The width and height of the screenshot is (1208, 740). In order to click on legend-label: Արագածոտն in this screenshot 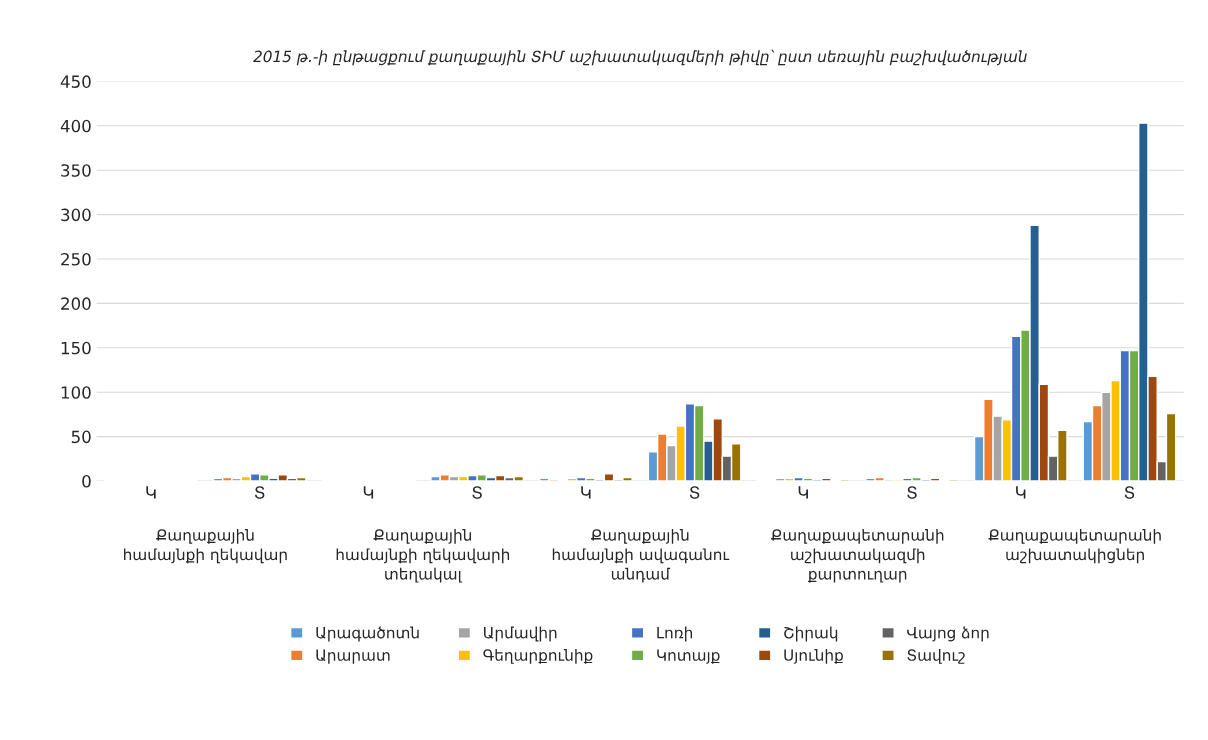, I will do `click(367, 634)`.